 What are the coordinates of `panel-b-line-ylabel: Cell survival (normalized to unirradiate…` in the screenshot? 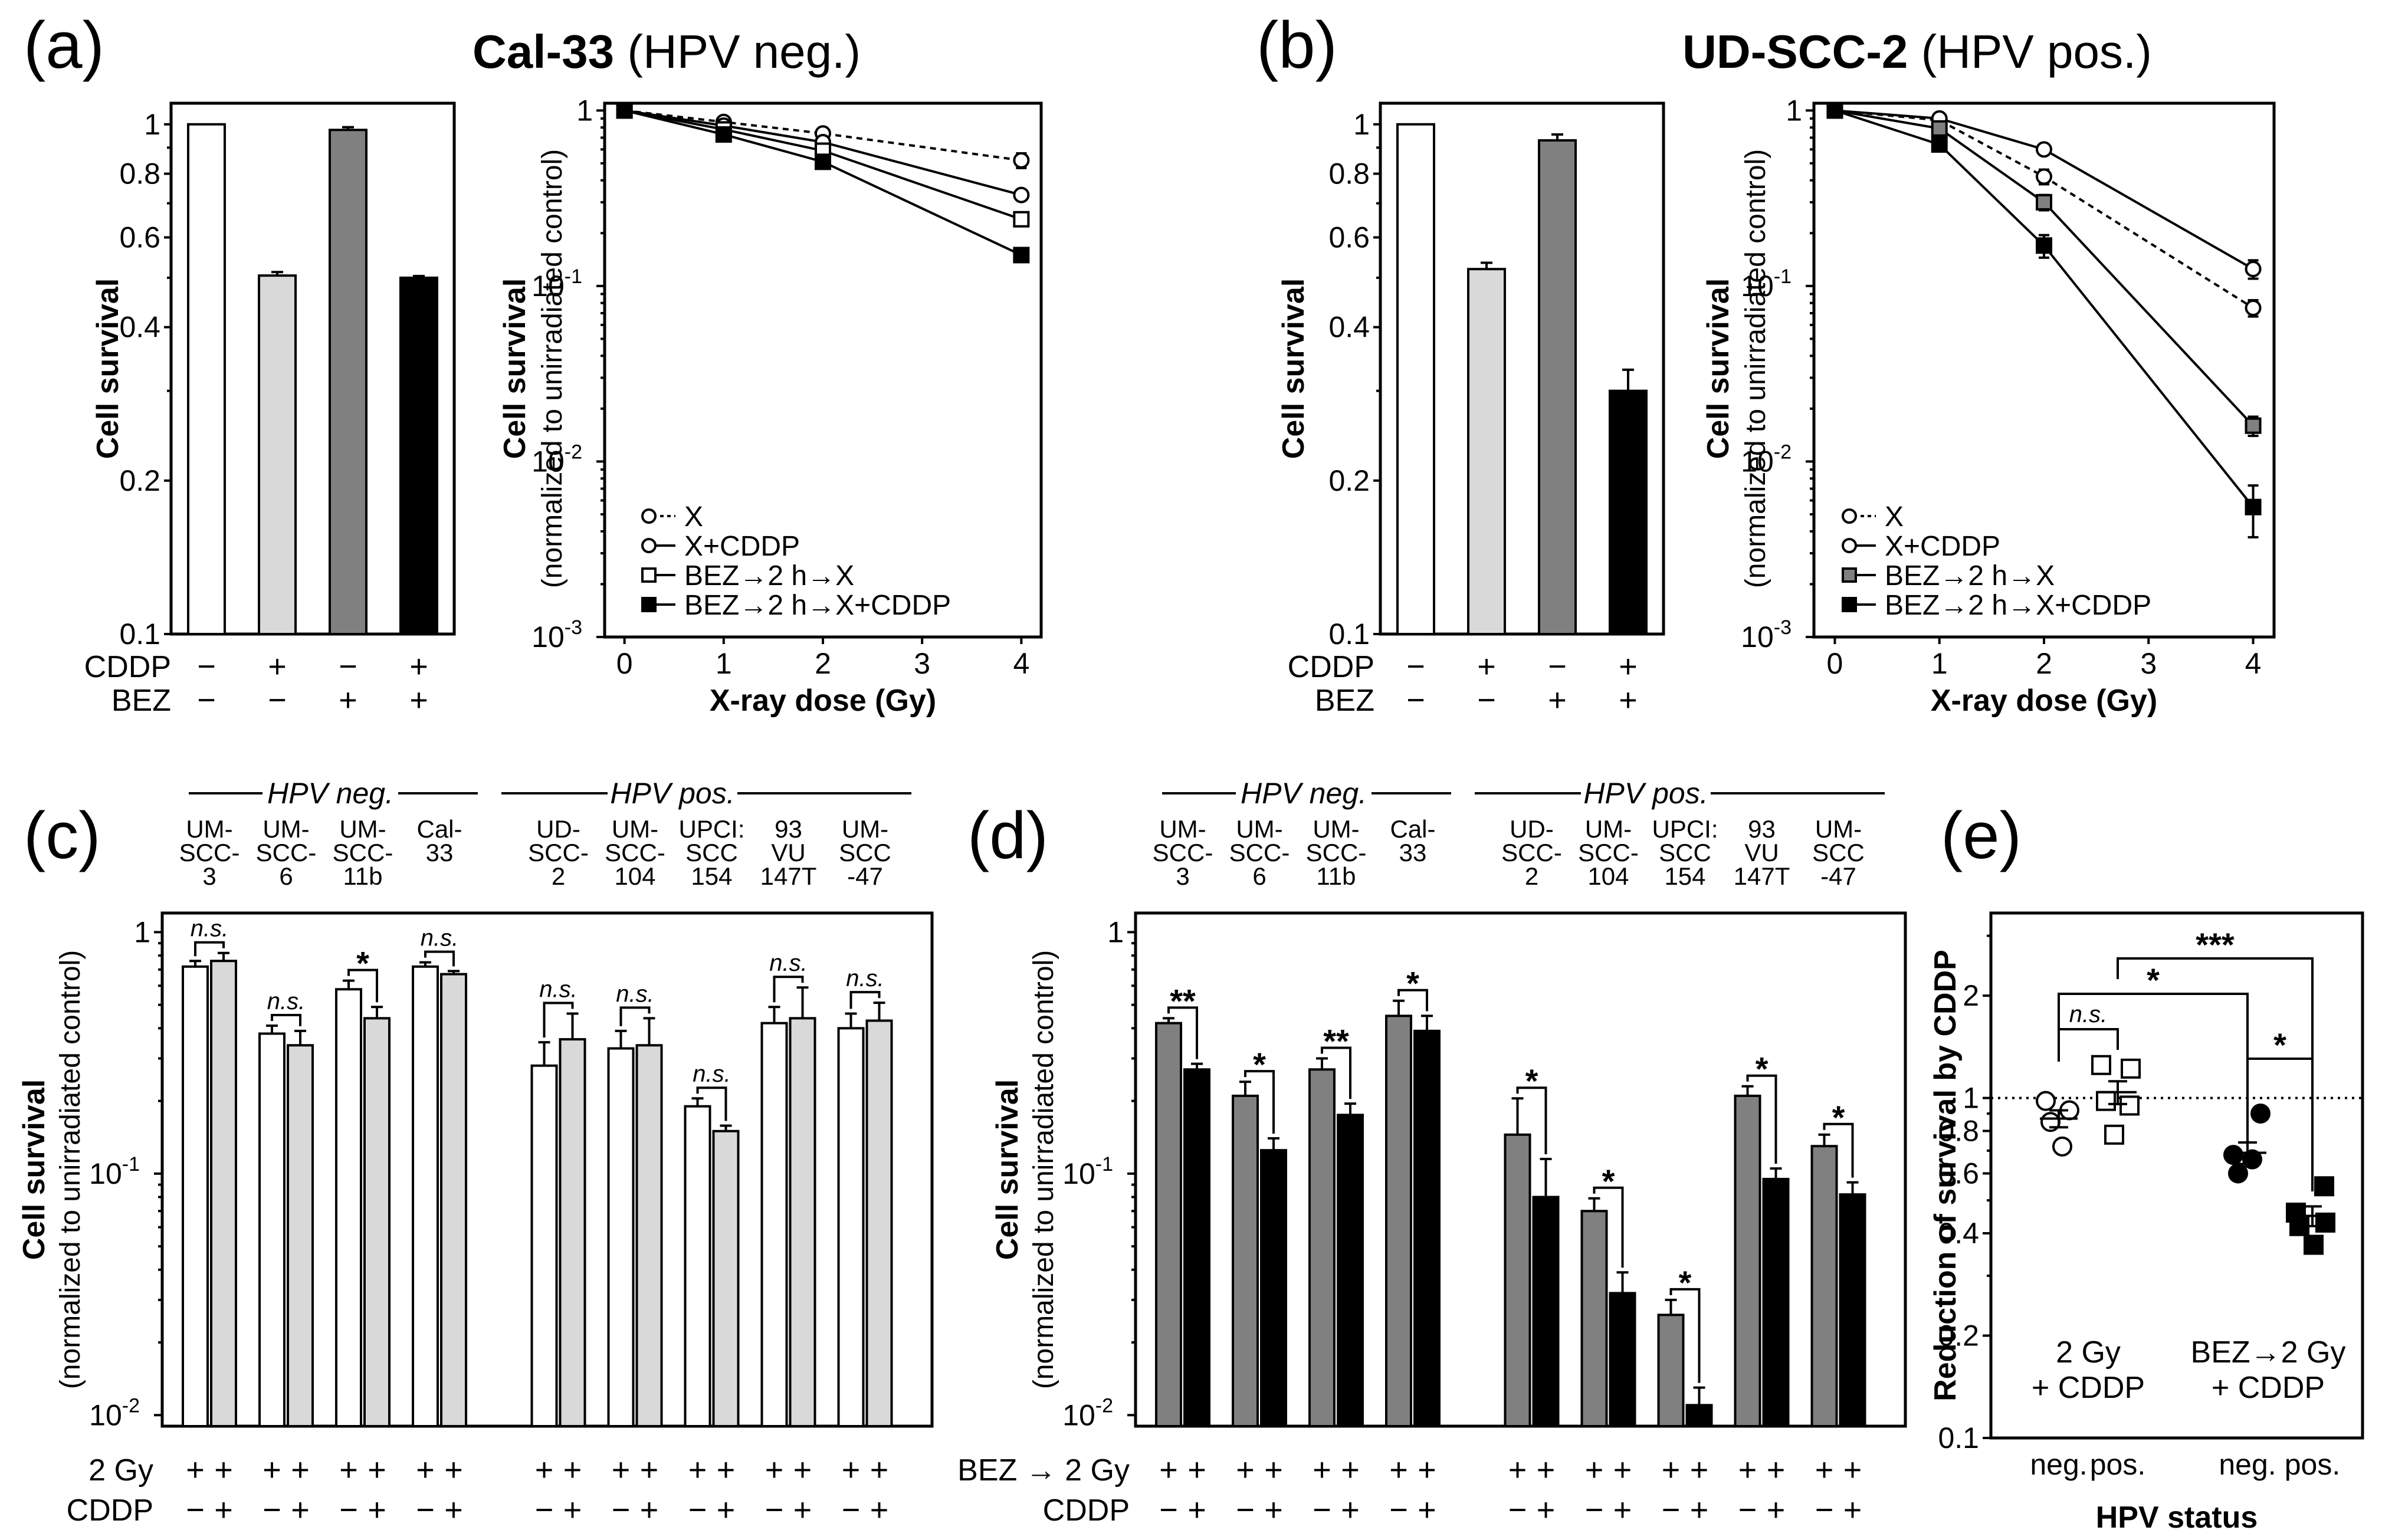 It's located at (1736, 368).